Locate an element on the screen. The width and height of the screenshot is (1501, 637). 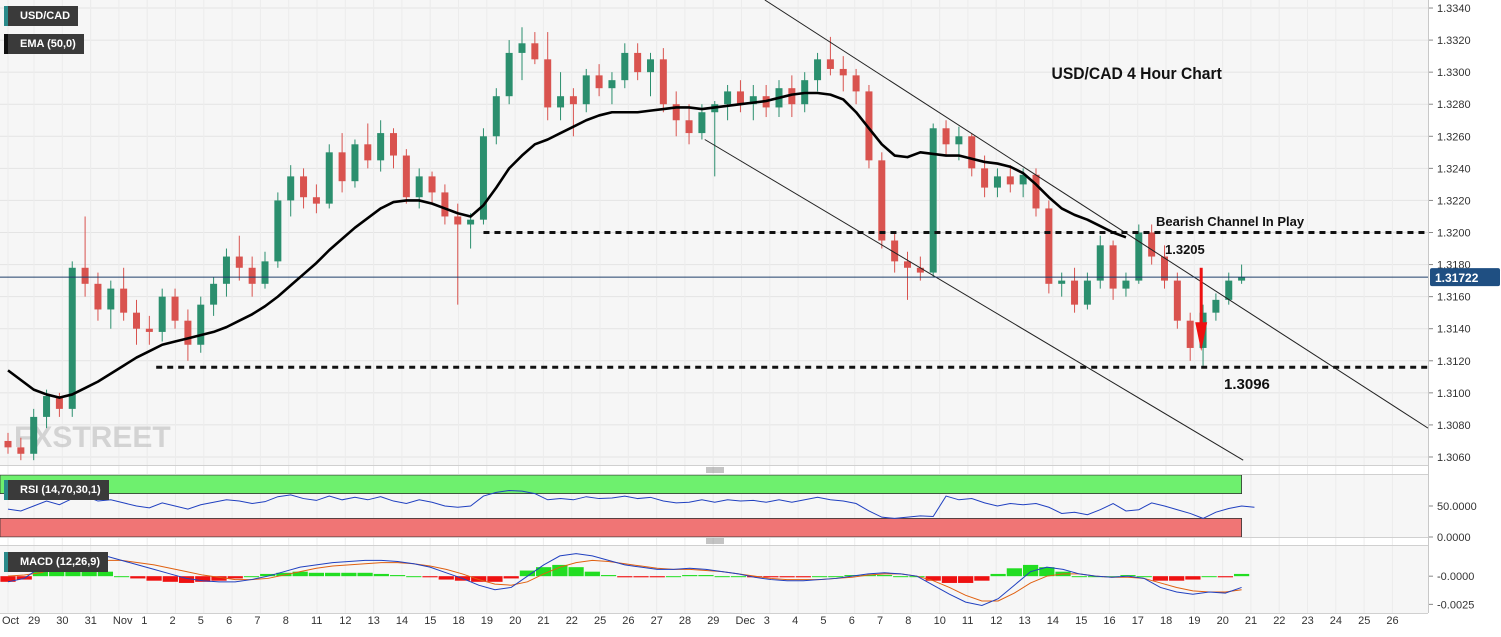
macd-line is located at coordinates (624, 580).